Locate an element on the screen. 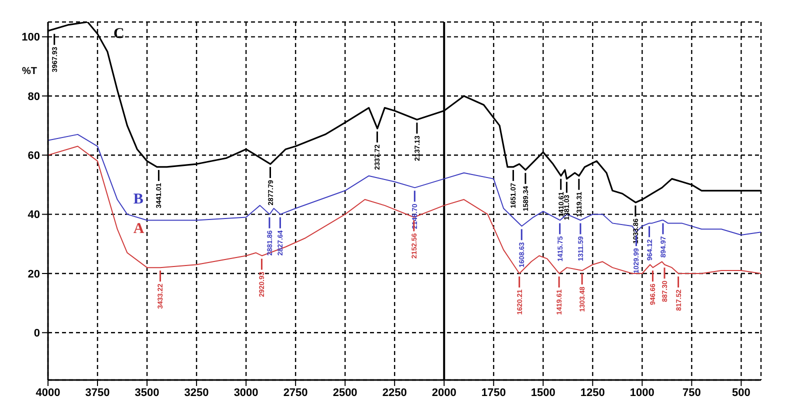  x-tick-label: 2000 is located at coordinates (444, 392).